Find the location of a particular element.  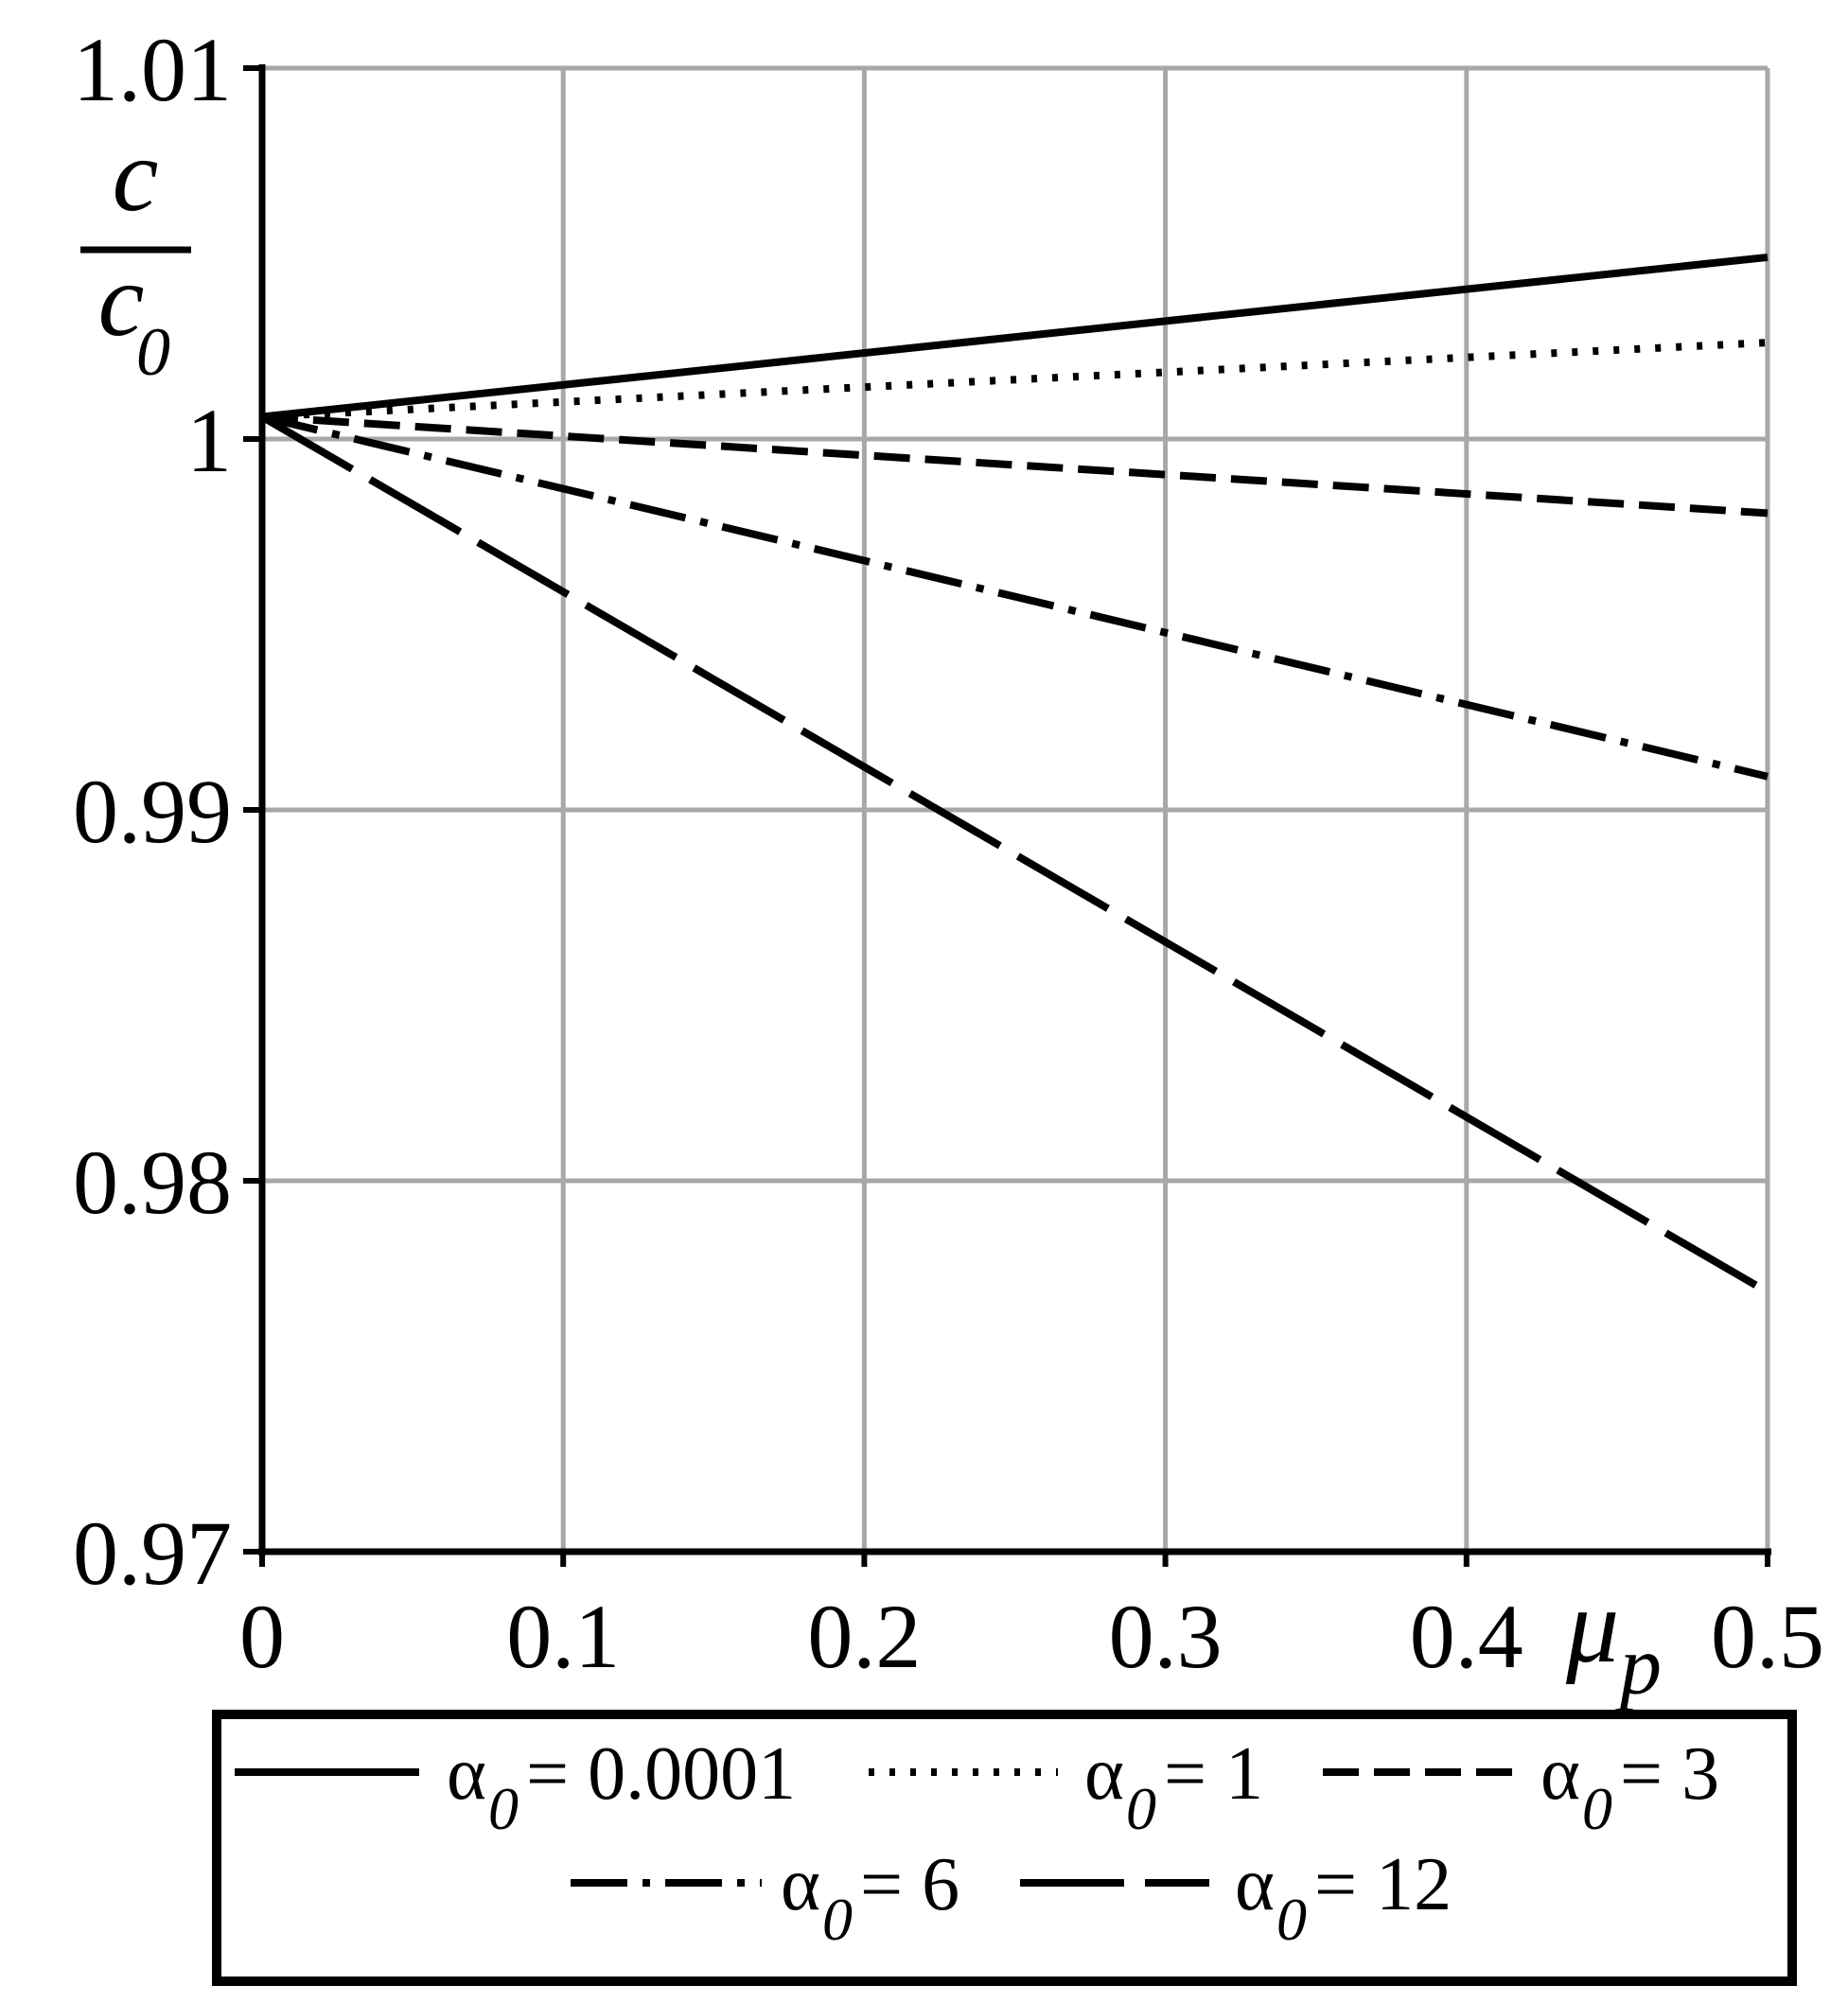

series-line-dotted is located at coordinates (1015, 380).